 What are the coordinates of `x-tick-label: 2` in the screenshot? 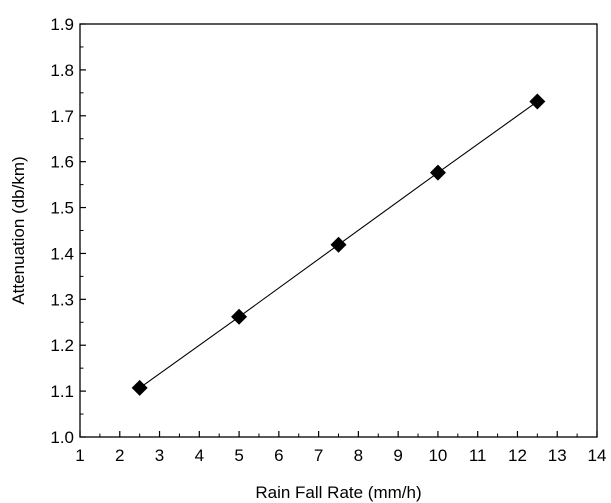 It's located at (119, 455).